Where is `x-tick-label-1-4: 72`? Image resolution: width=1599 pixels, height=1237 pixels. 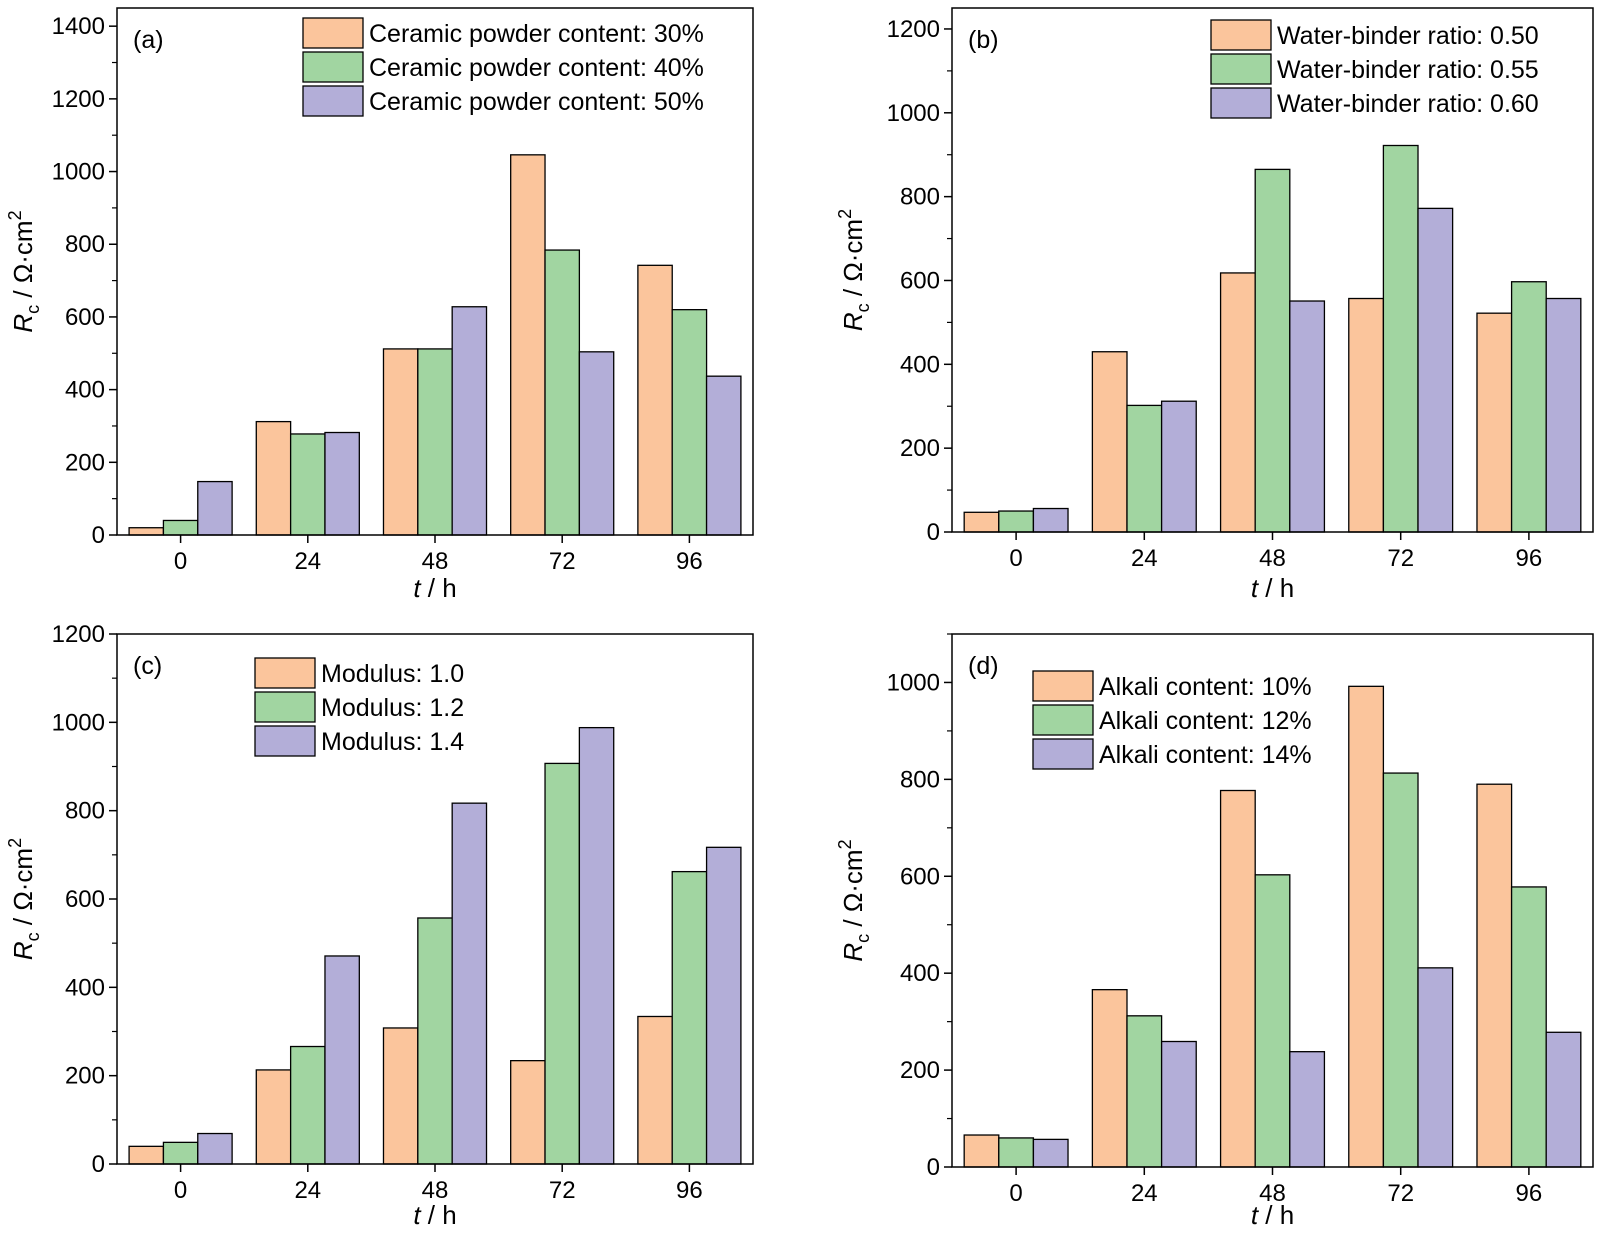
x-tick-label-1-4: 72 is located at coordinates (562, 561).